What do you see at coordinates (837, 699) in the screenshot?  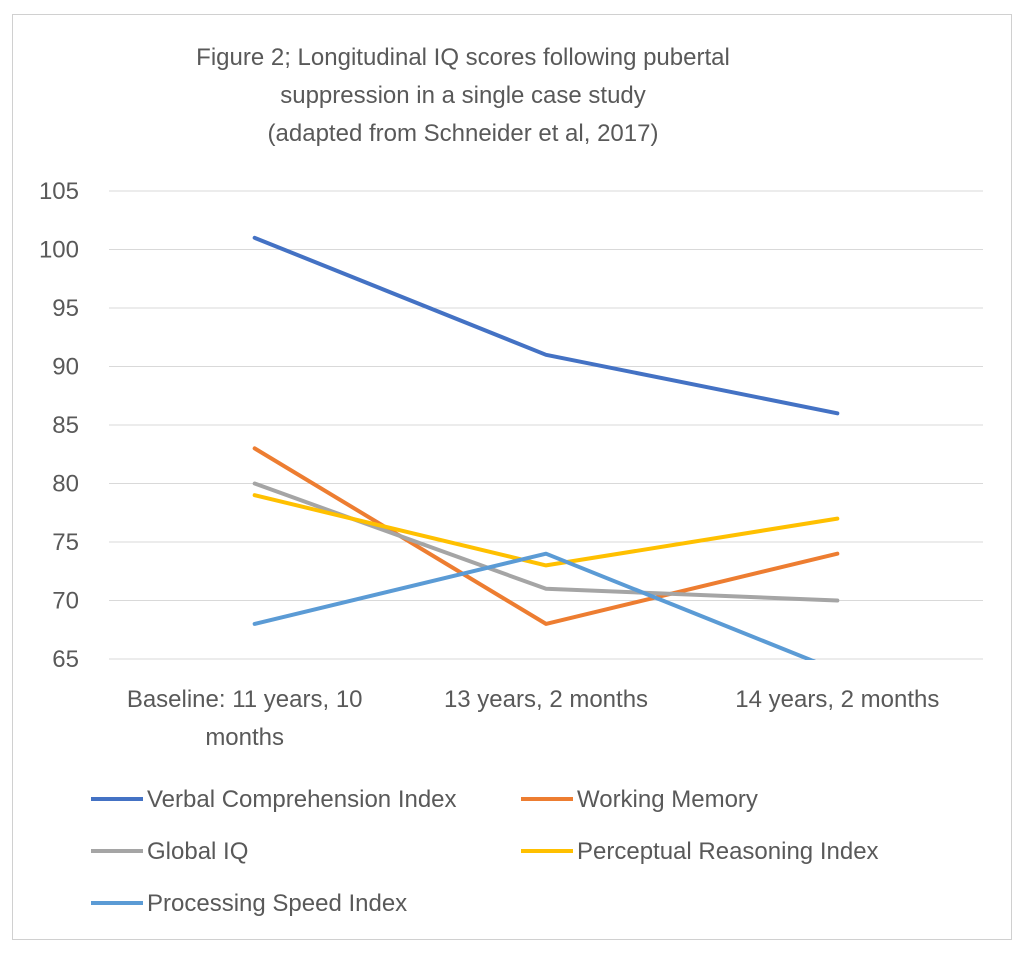 I see `x-tick-label: 14 years, 2 months` at bounding box center [837, 699].